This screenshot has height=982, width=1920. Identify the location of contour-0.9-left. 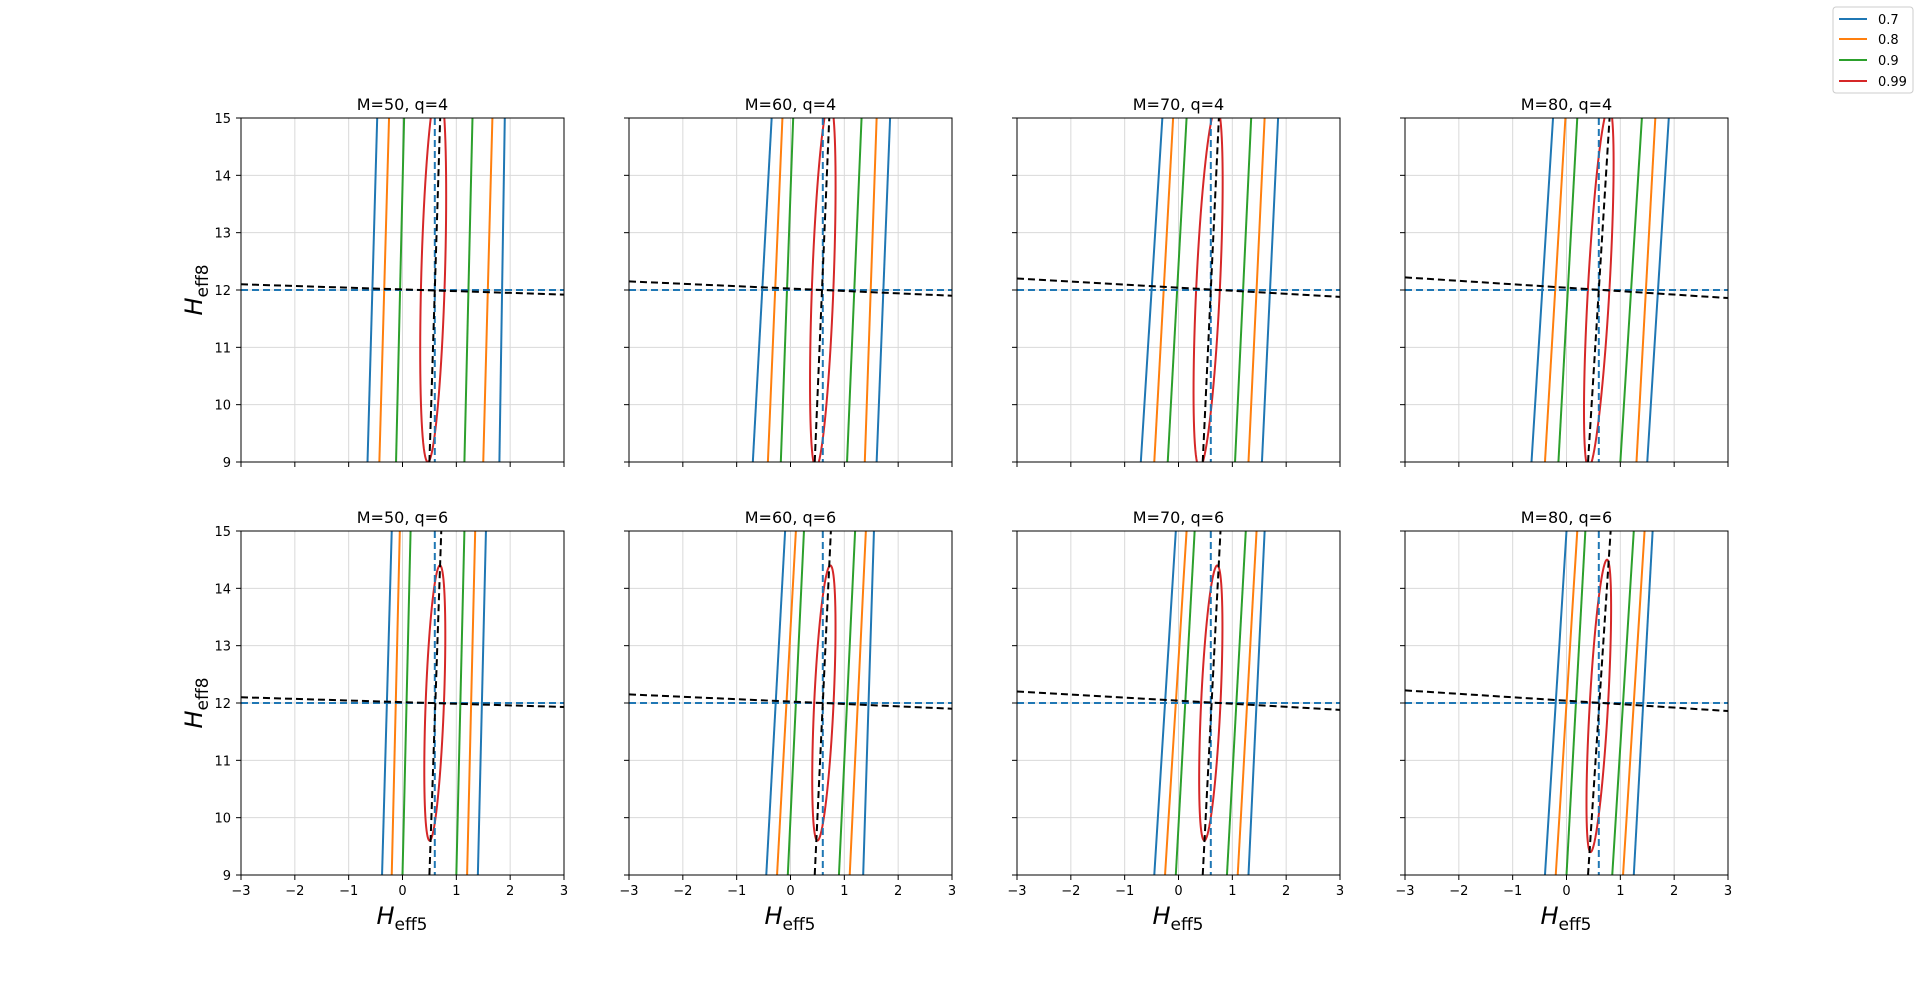
(1568, 290).